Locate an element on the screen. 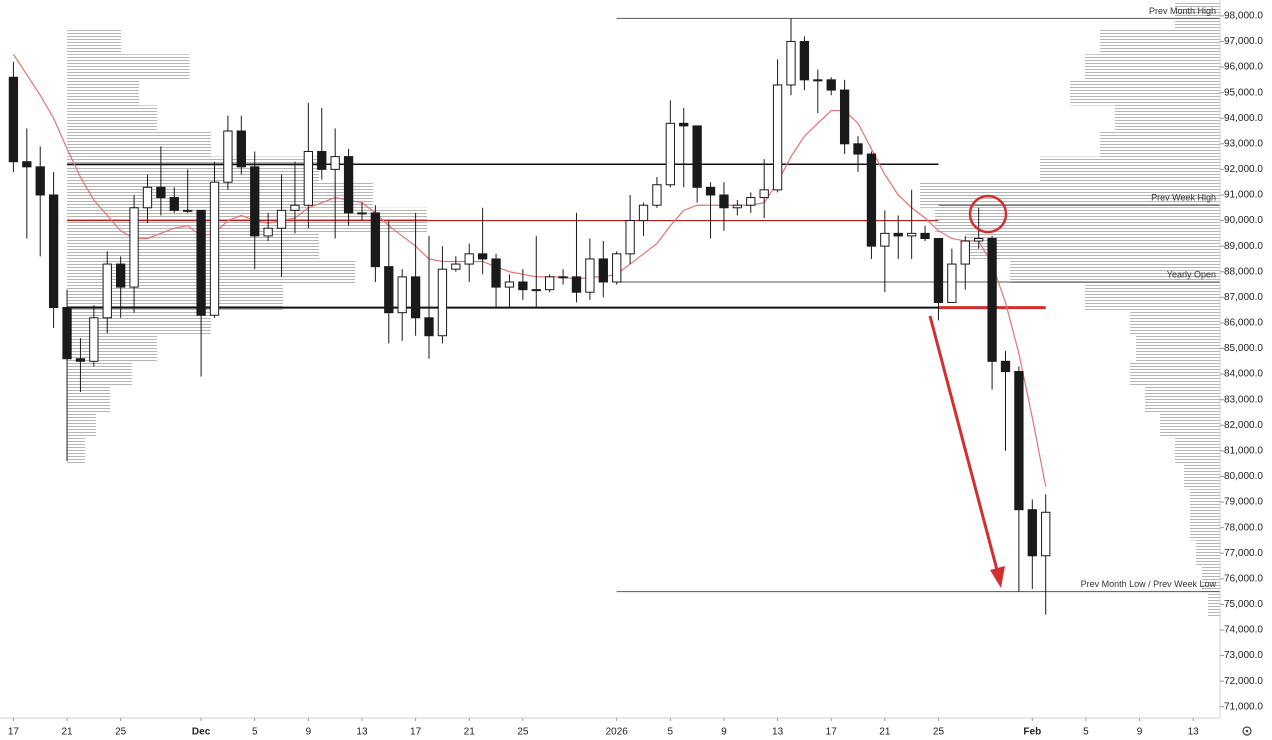 Image resolution: width=1272 pixels, height=740 pixels. settings-icon is located at coordinates (1247, 731).